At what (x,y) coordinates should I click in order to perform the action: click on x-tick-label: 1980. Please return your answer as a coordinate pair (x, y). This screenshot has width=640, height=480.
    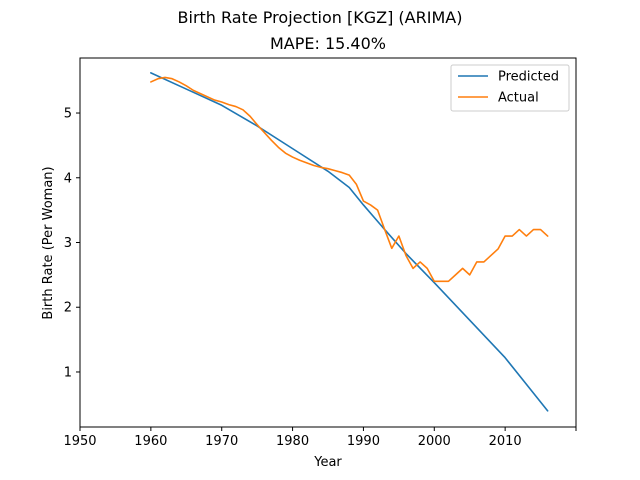
    Looking at the image, I should click on (292, 441).